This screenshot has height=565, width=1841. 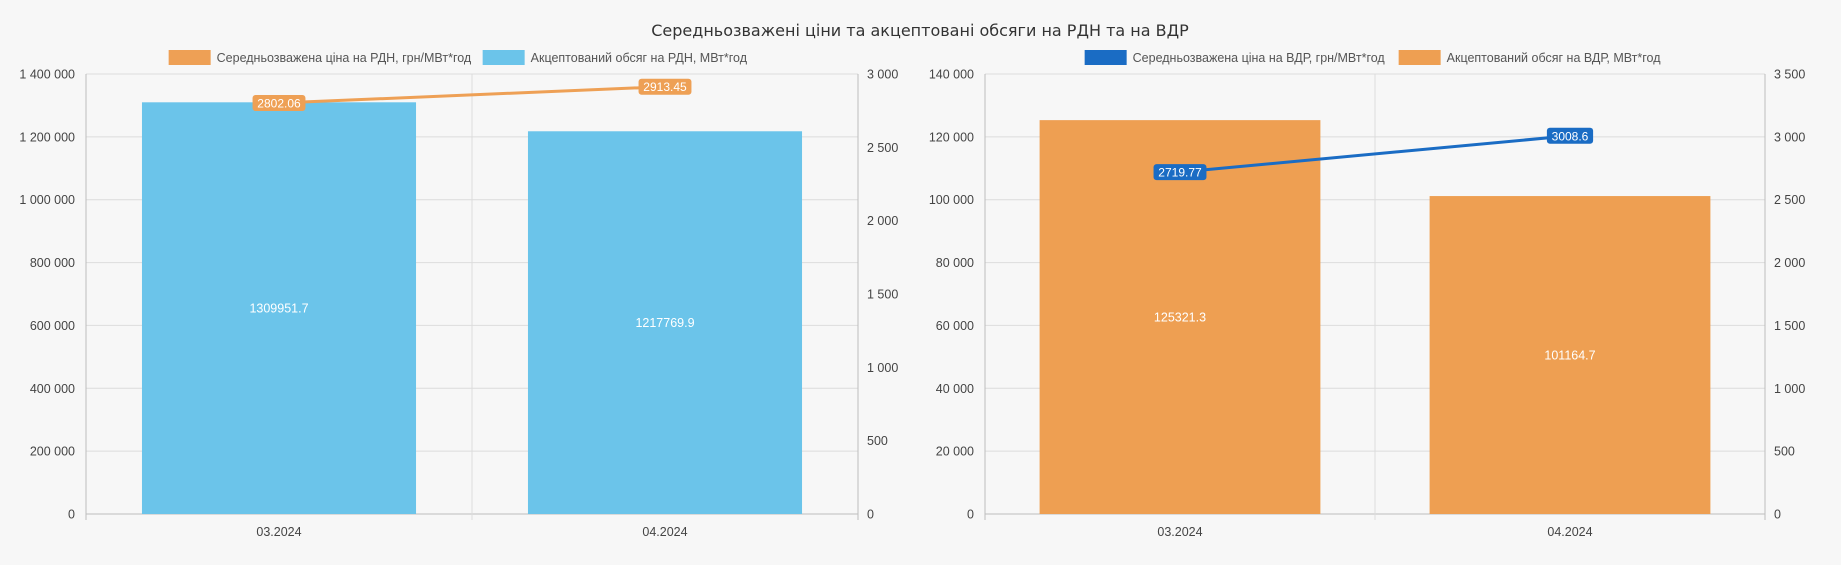 I want to click on point-value-label: 2719.77, so click(x=1180, y=173).